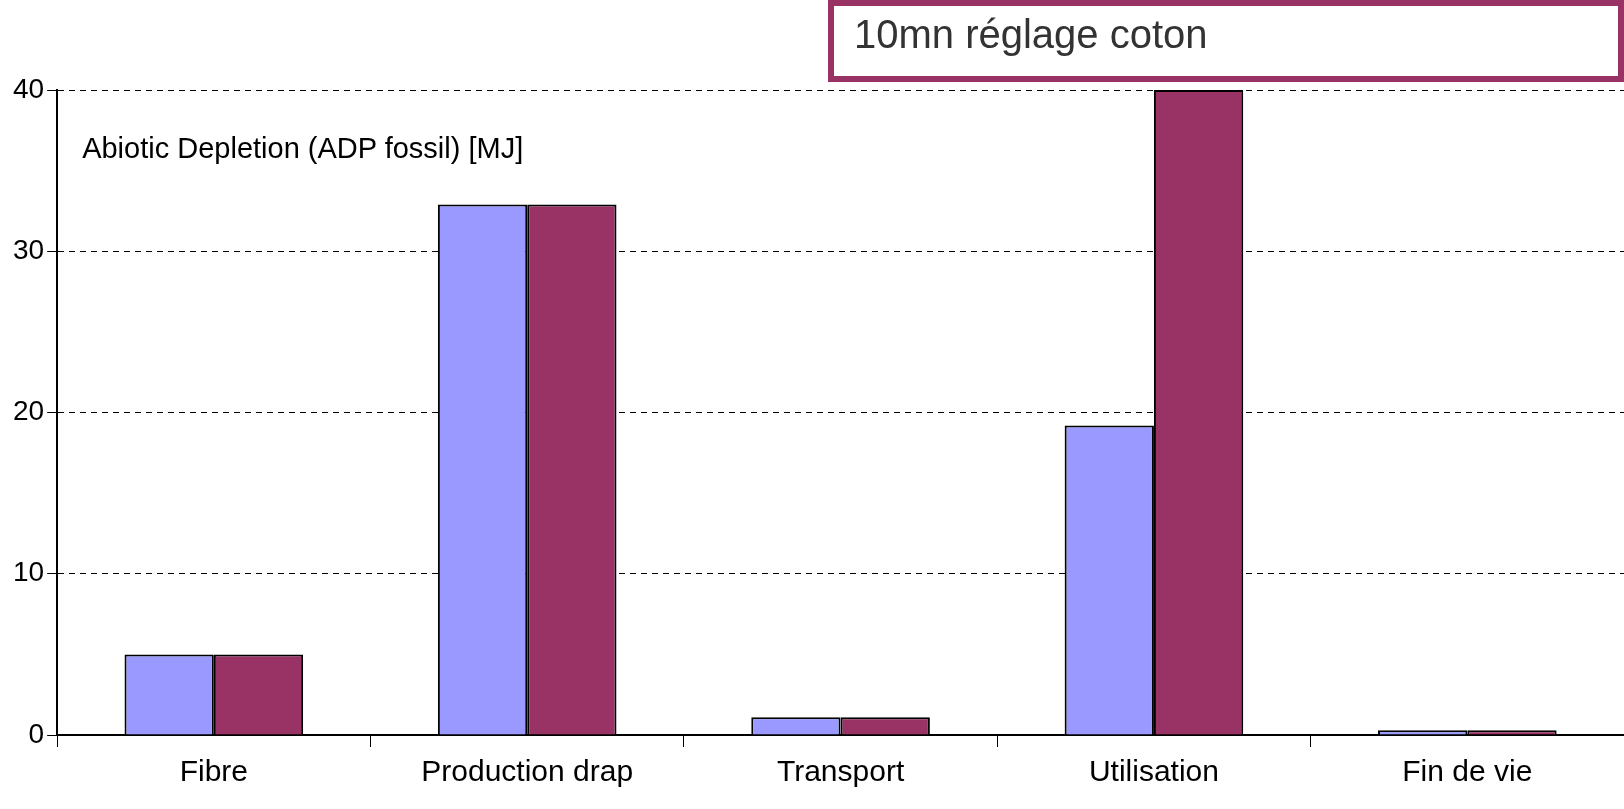 The width and height of the screenshot is (1624, 809). Describe the element at coordinates (527, 771) in the screenshot. I see `x-tick-label: Production drap` at that location.